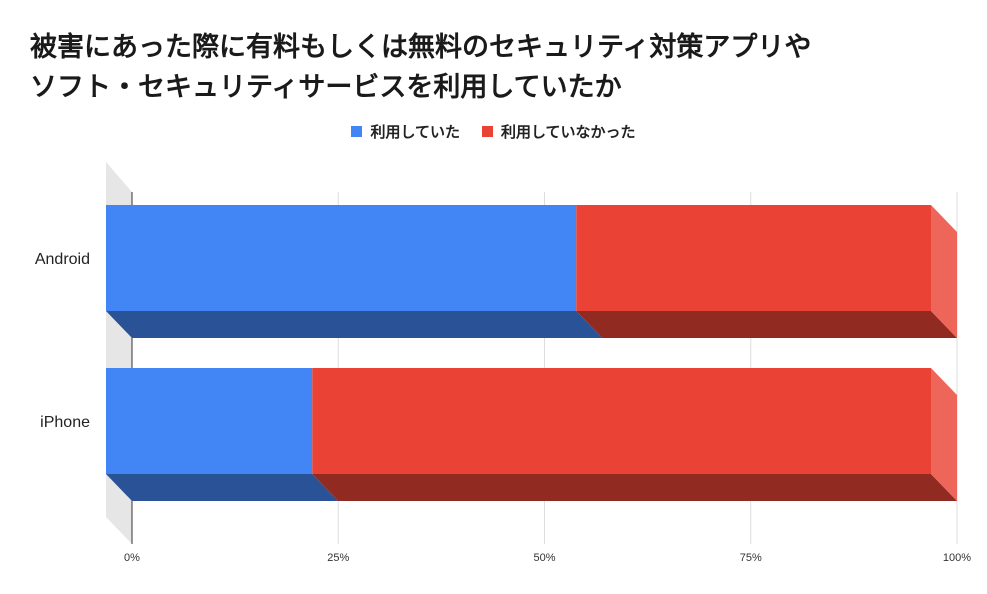  What do you see at coordinates (357, 131) in the screenshot?
I see `legend-swatch-used` at bounding box center [357, 131].